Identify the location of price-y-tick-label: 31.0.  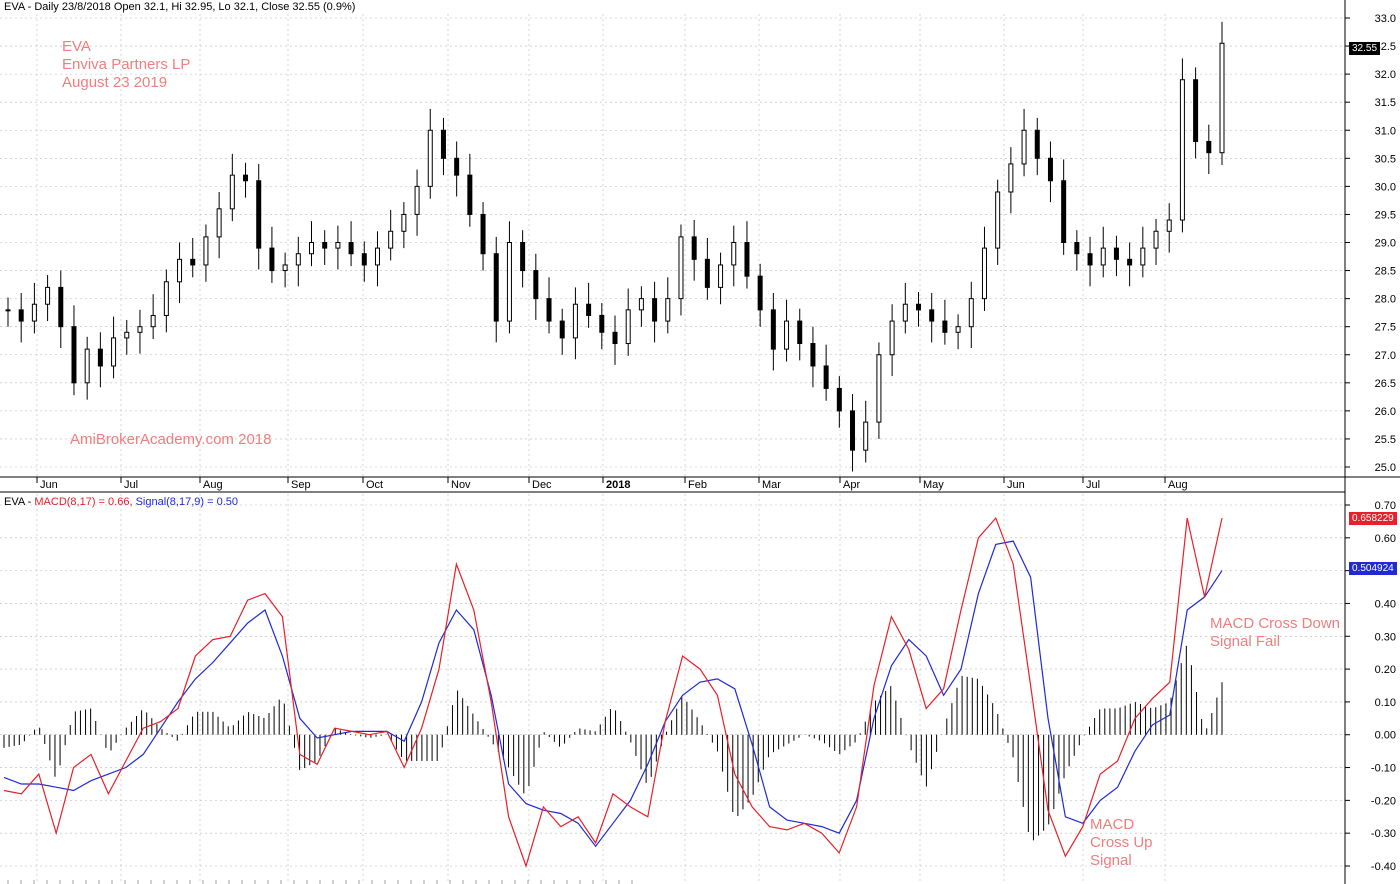
(1385, 131).